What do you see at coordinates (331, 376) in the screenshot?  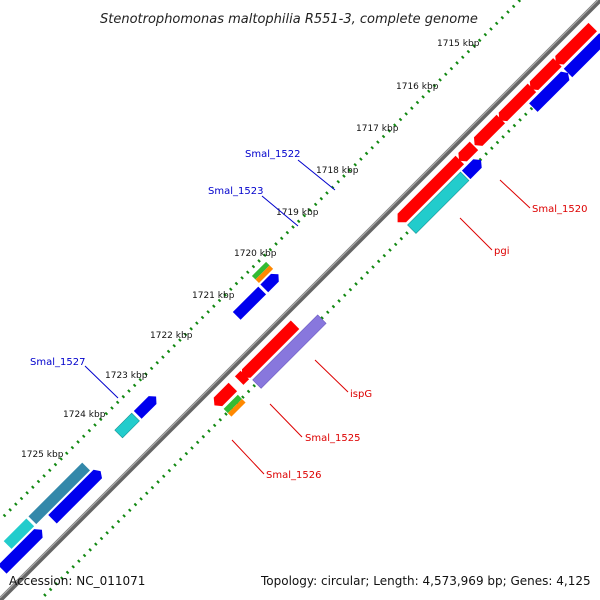 I see `callout-line-ispg` at bounding box center [331, 376].